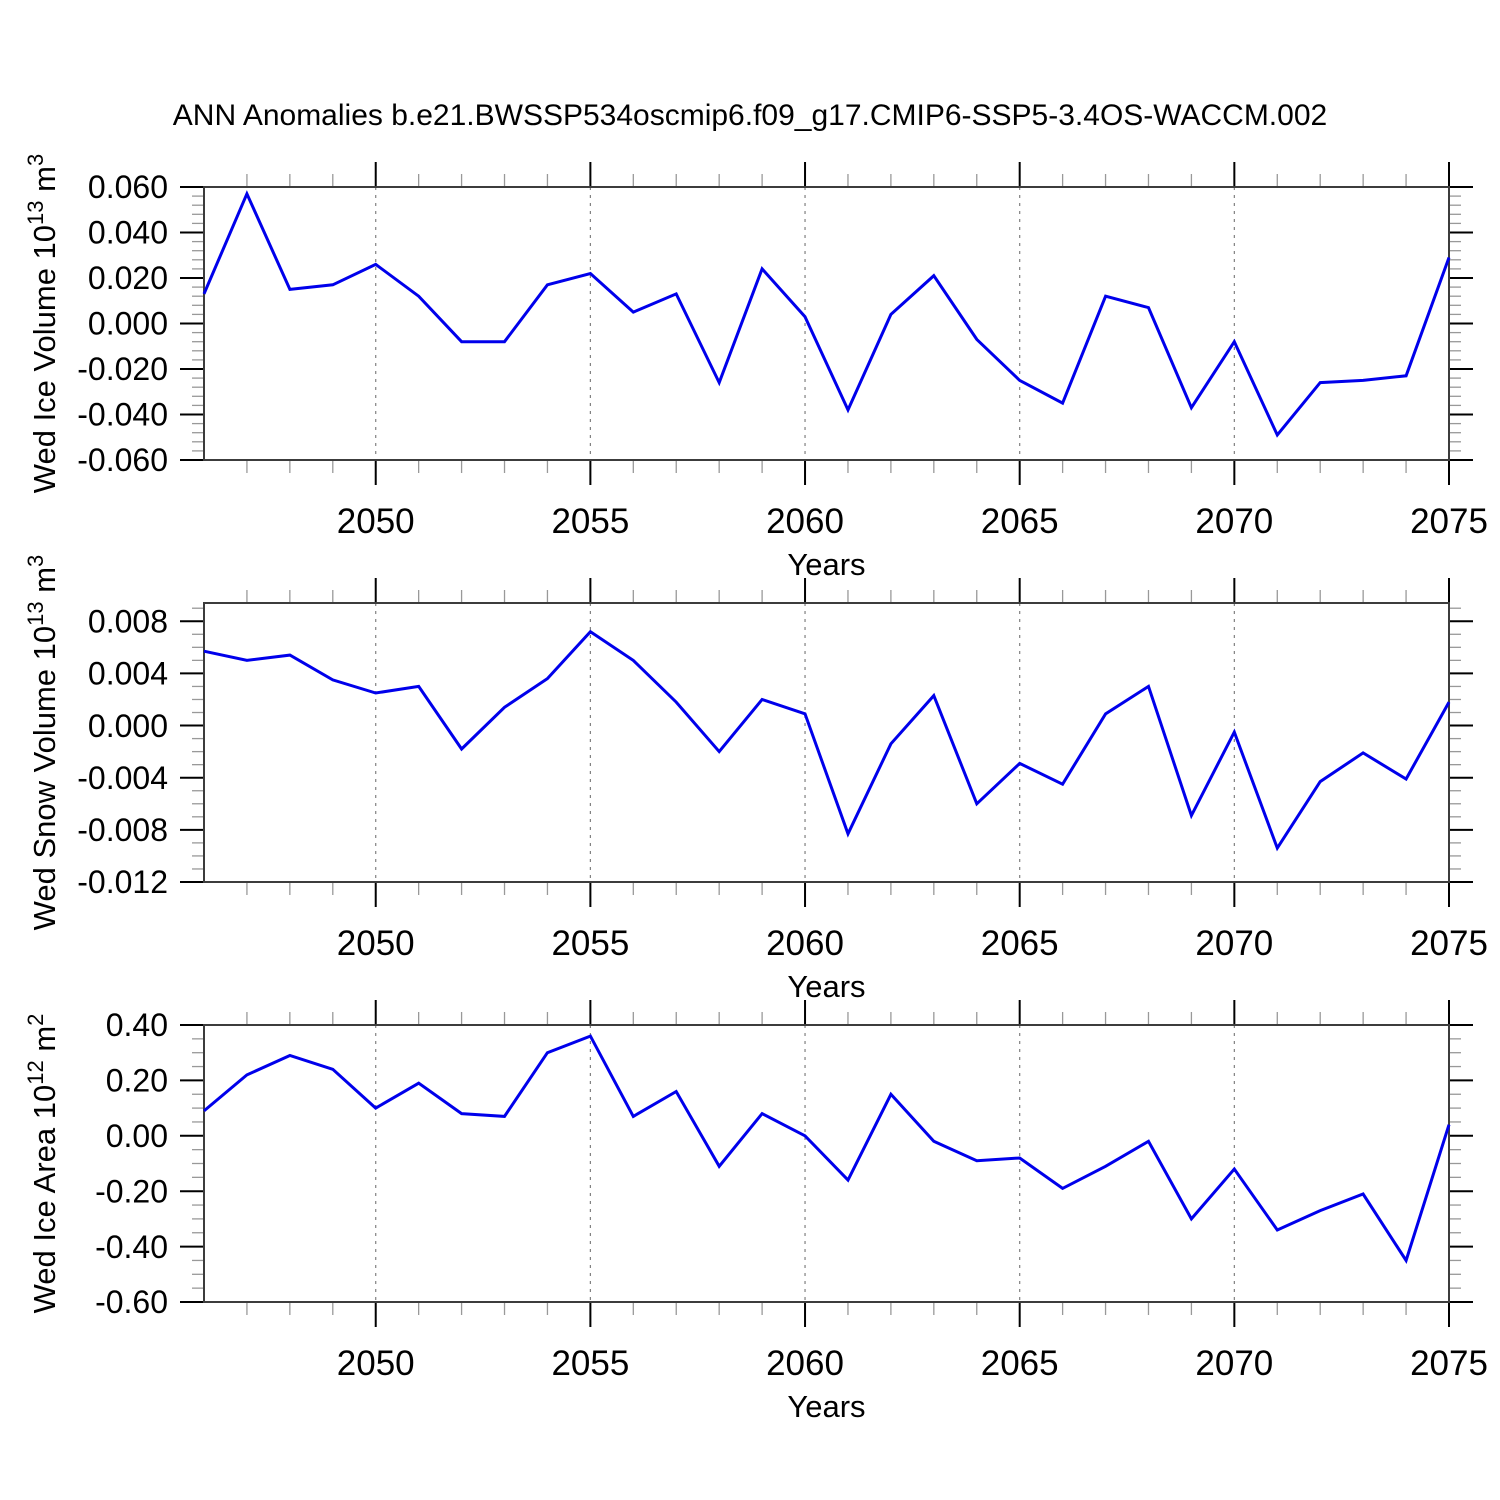 The height and width of the screenshot is (1500, 1500). Describe the element at coordinates (137, 1136) in the screenshot. I see `y-tick-label: 0.00` at that location.